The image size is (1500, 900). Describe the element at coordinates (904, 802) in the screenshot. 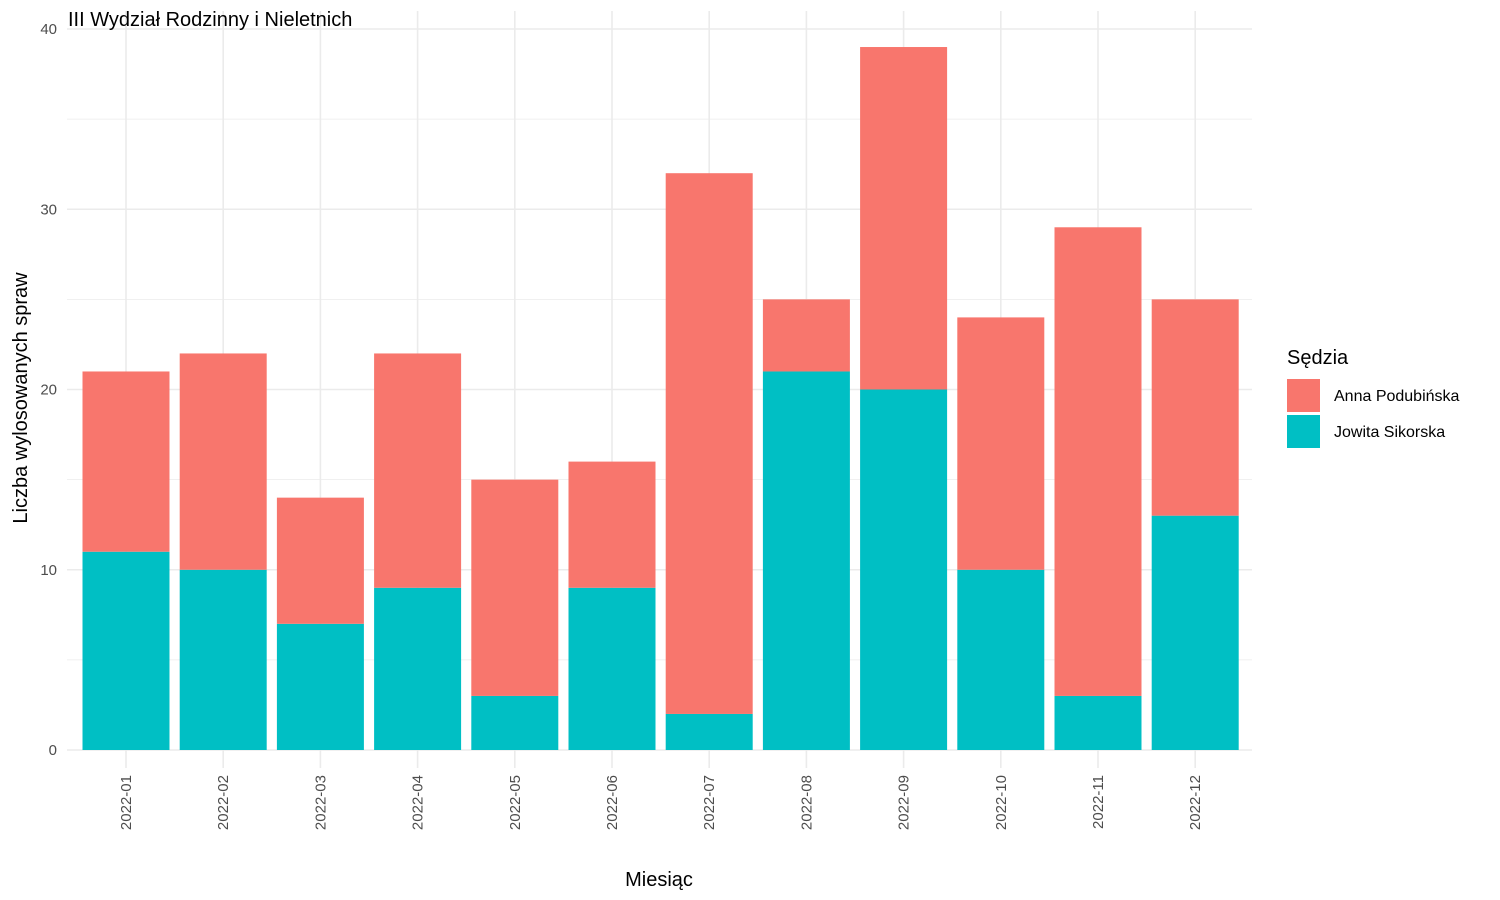

I see `x-tick-label: 2022-09` at that location.